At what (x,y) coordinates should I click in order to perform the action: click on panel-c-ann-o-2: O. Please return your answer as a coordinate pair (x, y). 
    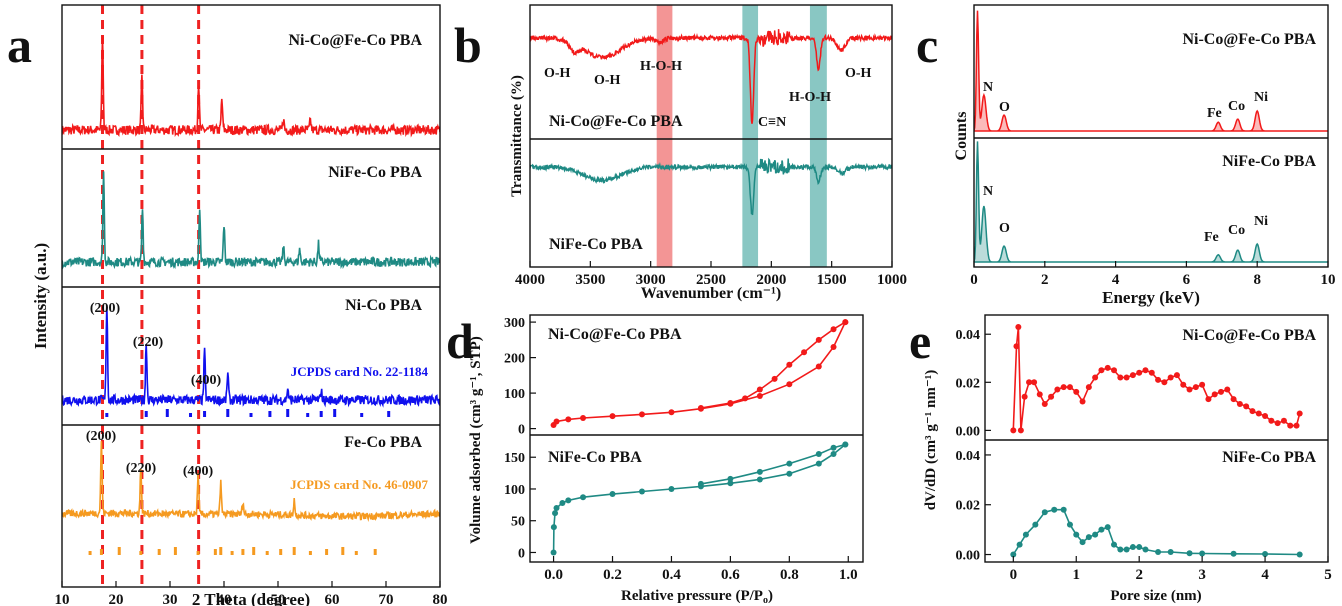
    Looking at the image, I should click on (1004, 228).